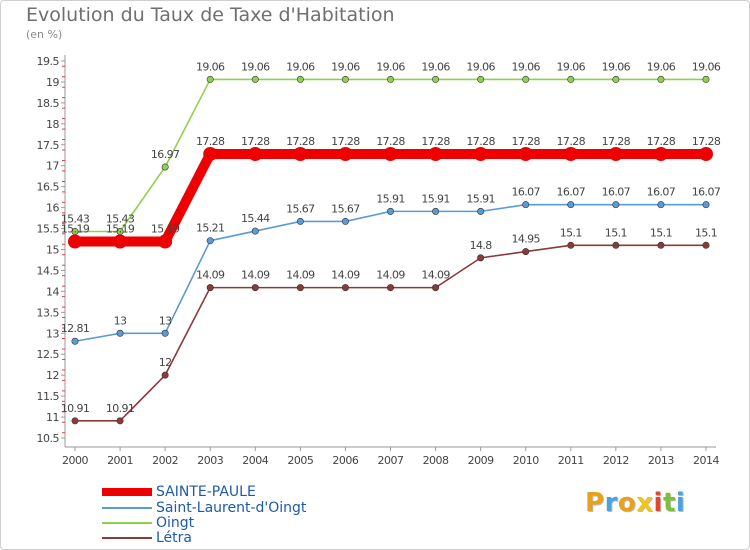 The height and width of the screenshot is (550, 750). I want to click on y-tick-label: 19, so click(52, 82).